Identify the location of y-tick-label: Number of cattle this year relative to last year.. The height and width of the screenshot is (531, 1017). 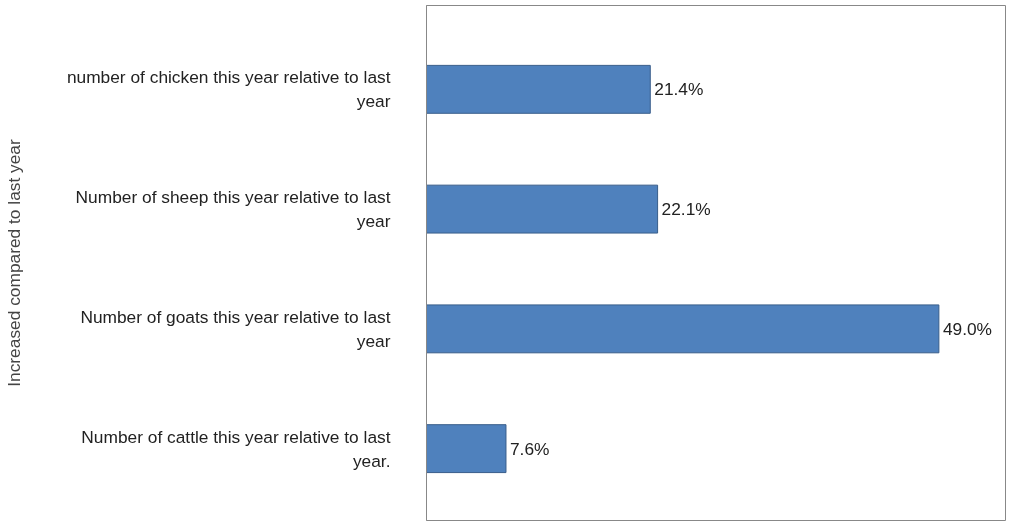
(236, 448).